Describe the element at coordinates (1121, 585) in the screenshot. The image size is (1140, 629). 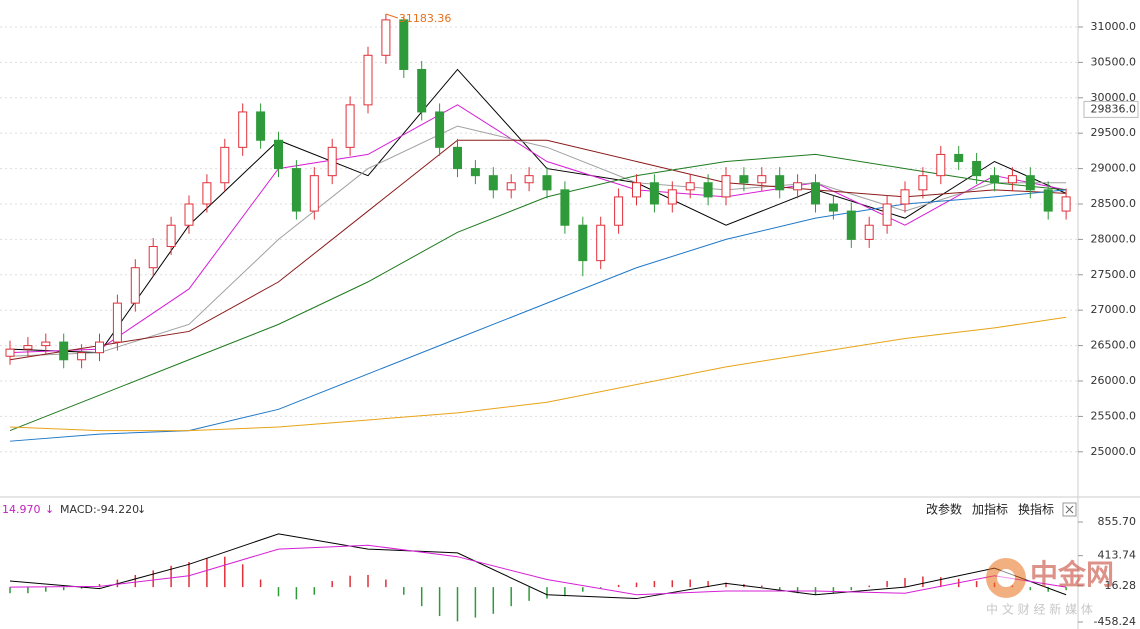
I see `y-tick-label: 16.28` at that location.